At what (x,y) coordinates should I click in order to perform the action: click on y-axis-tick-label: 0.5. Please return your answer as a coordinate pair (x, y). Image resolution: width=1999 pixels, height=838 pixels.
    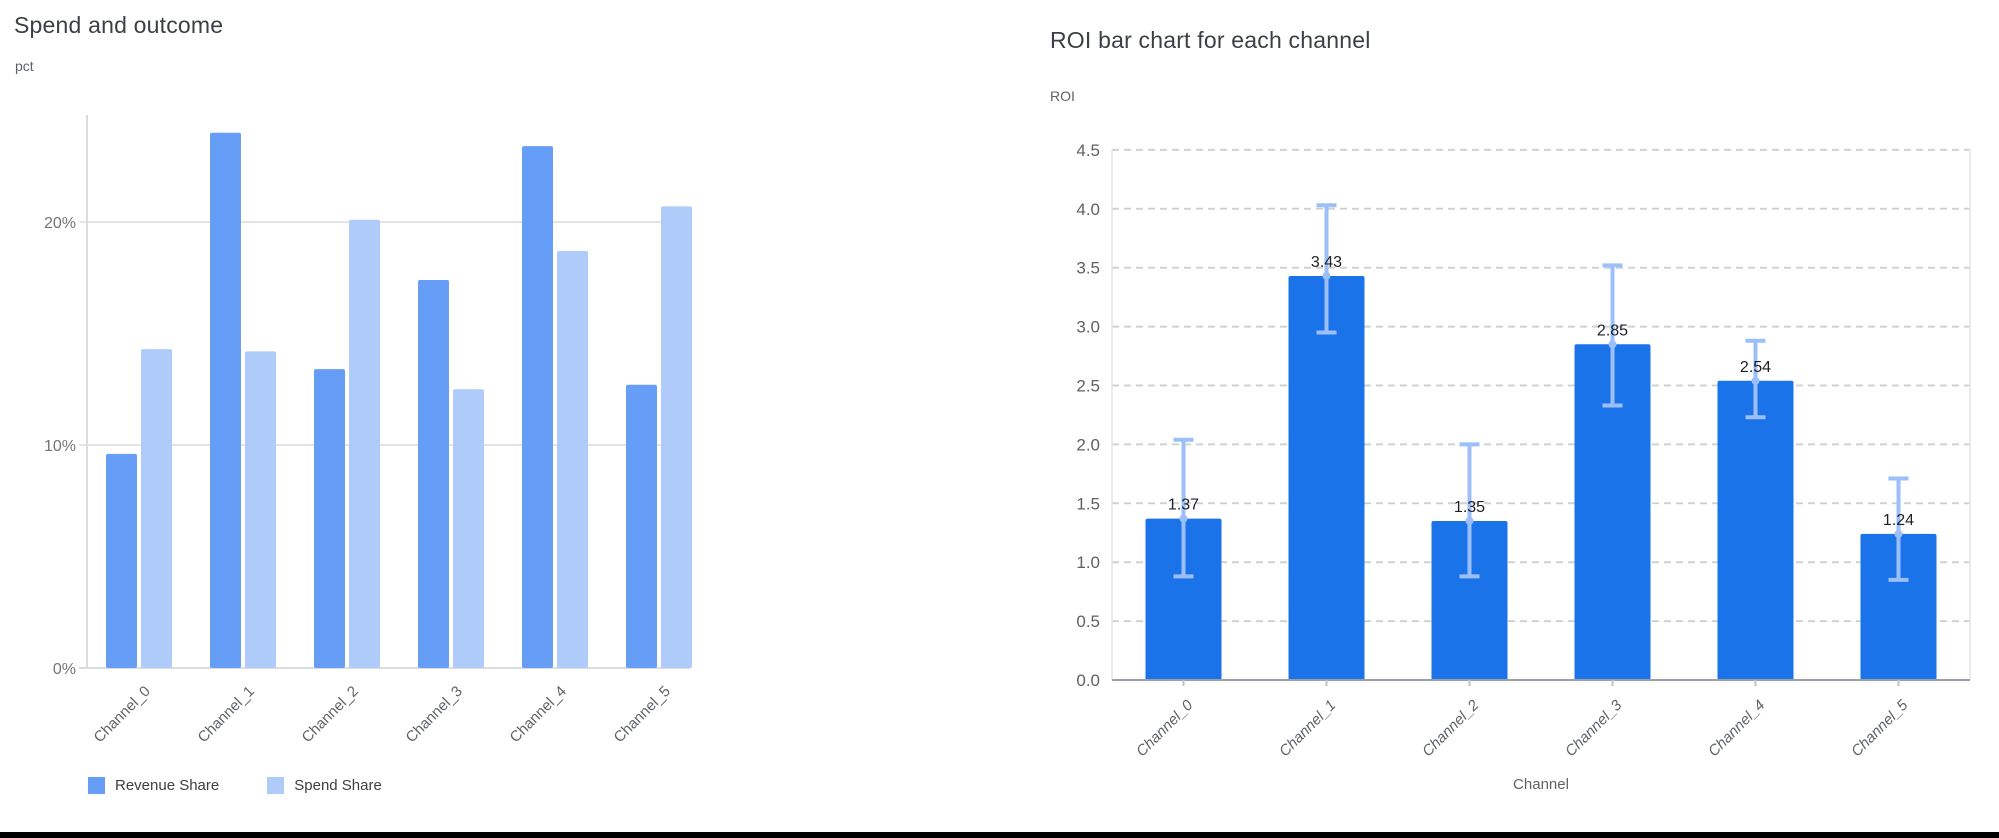
    Looking at the image, I should click on (1088, 621).